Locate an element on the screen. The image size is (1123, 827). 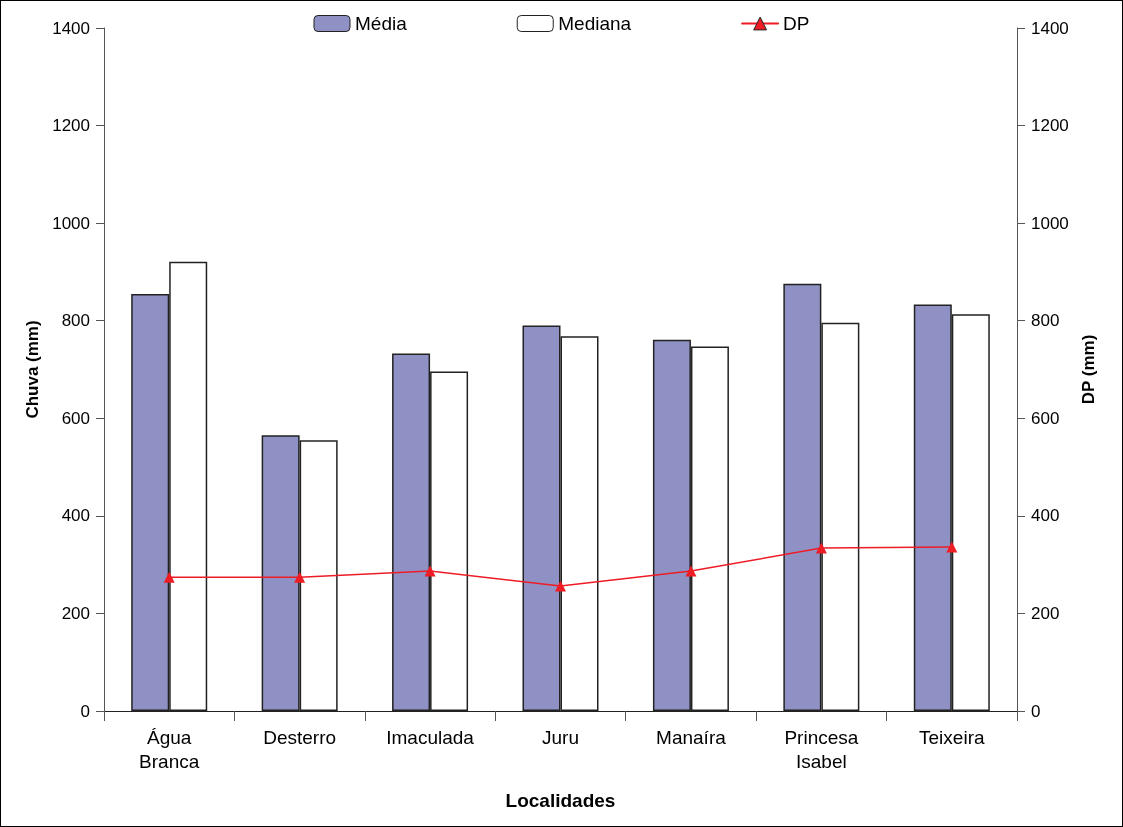
y2-tick-label: 1400 is located at coordinates (1050, 28).